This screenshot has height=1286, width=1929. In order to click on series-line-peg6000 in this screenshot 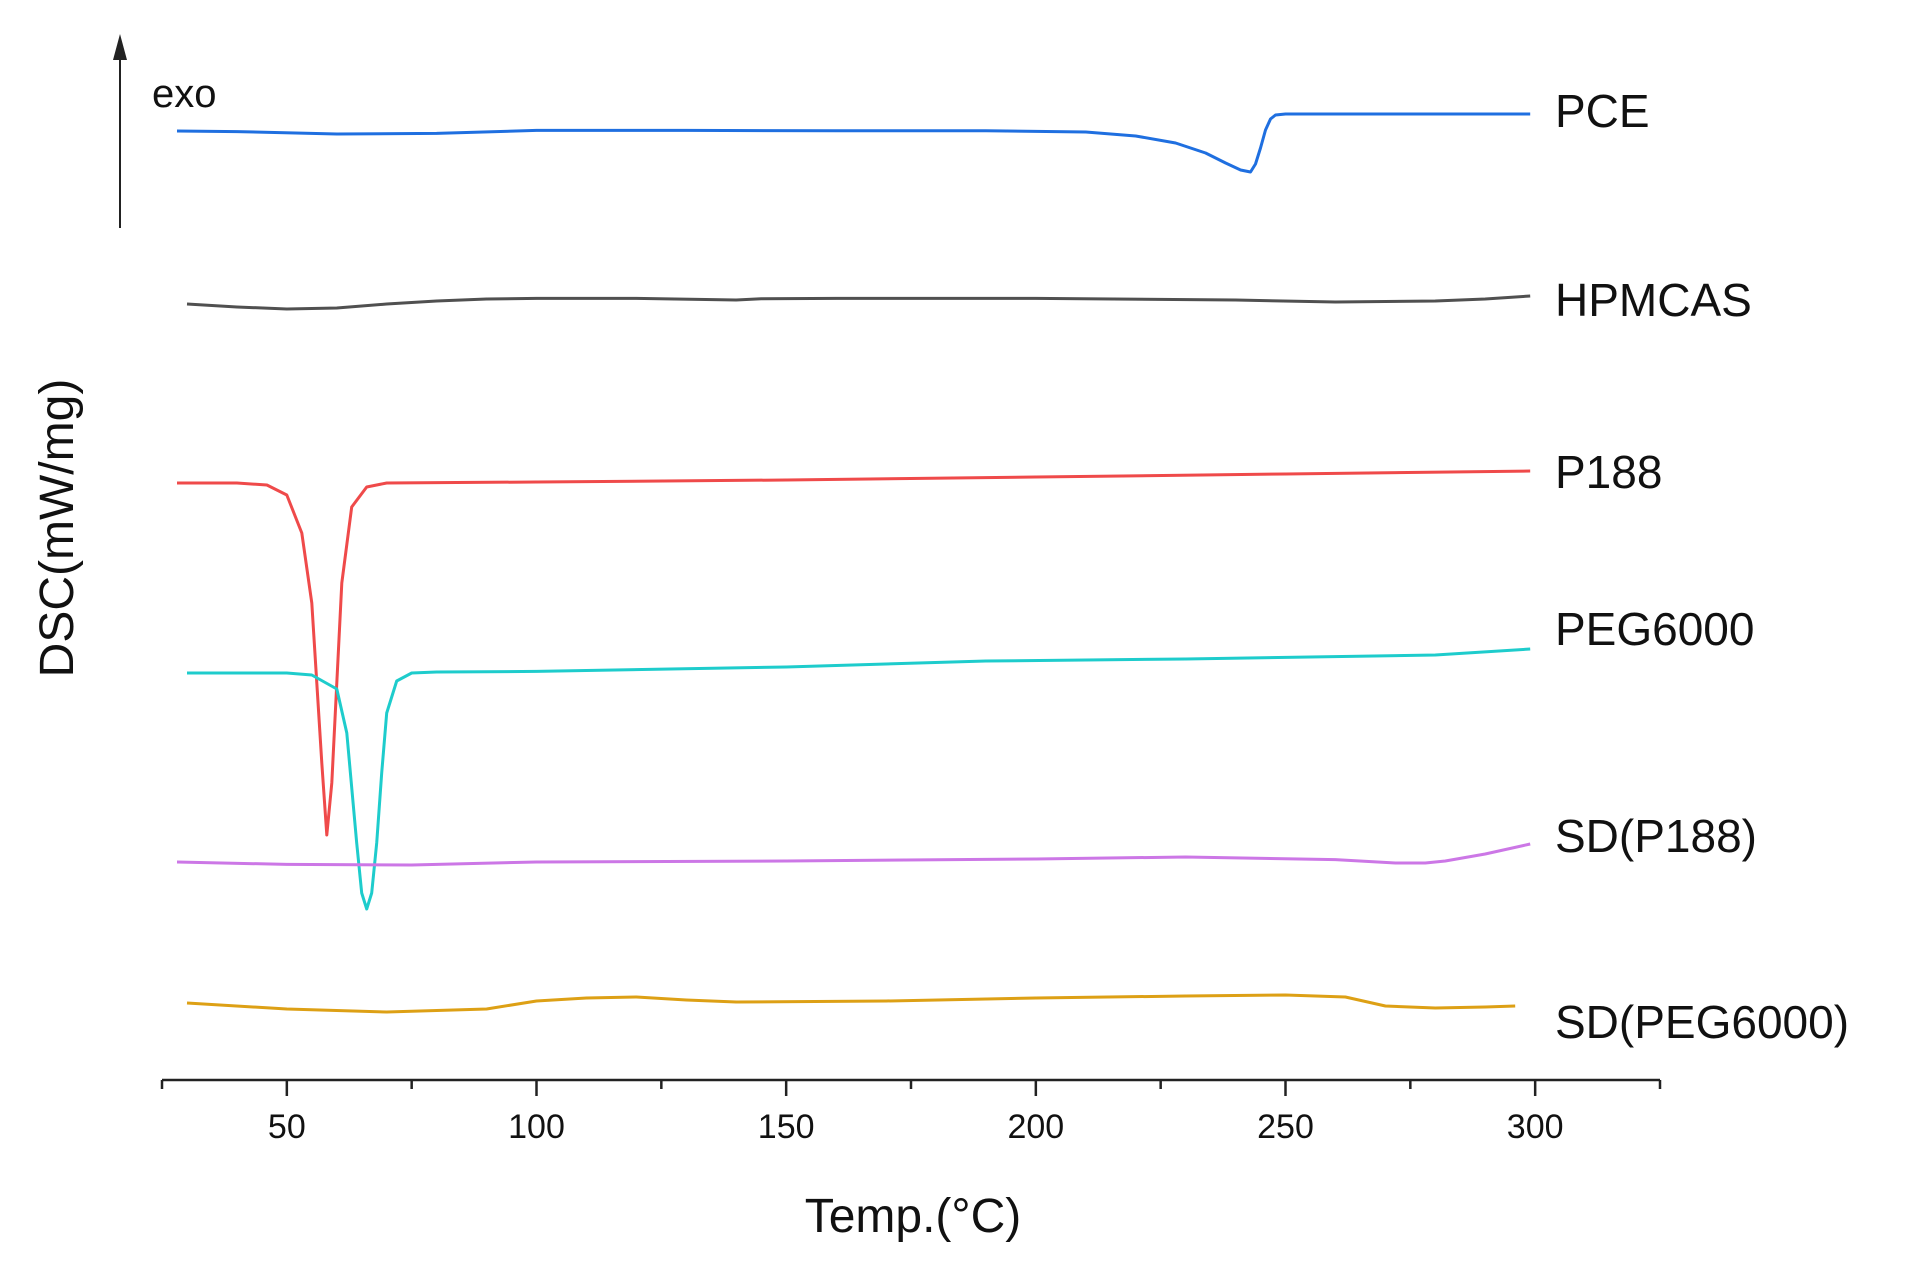, I will do `click(859, 779)`.